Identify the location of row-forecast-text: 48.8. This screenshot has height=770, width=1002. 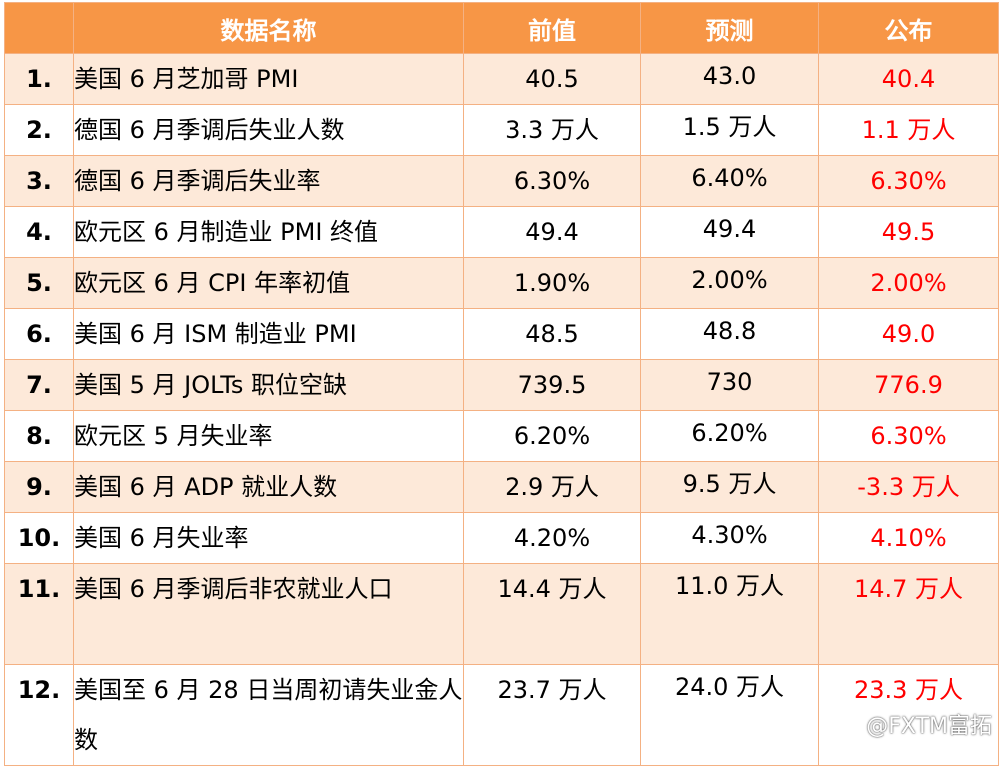
(729, 331).